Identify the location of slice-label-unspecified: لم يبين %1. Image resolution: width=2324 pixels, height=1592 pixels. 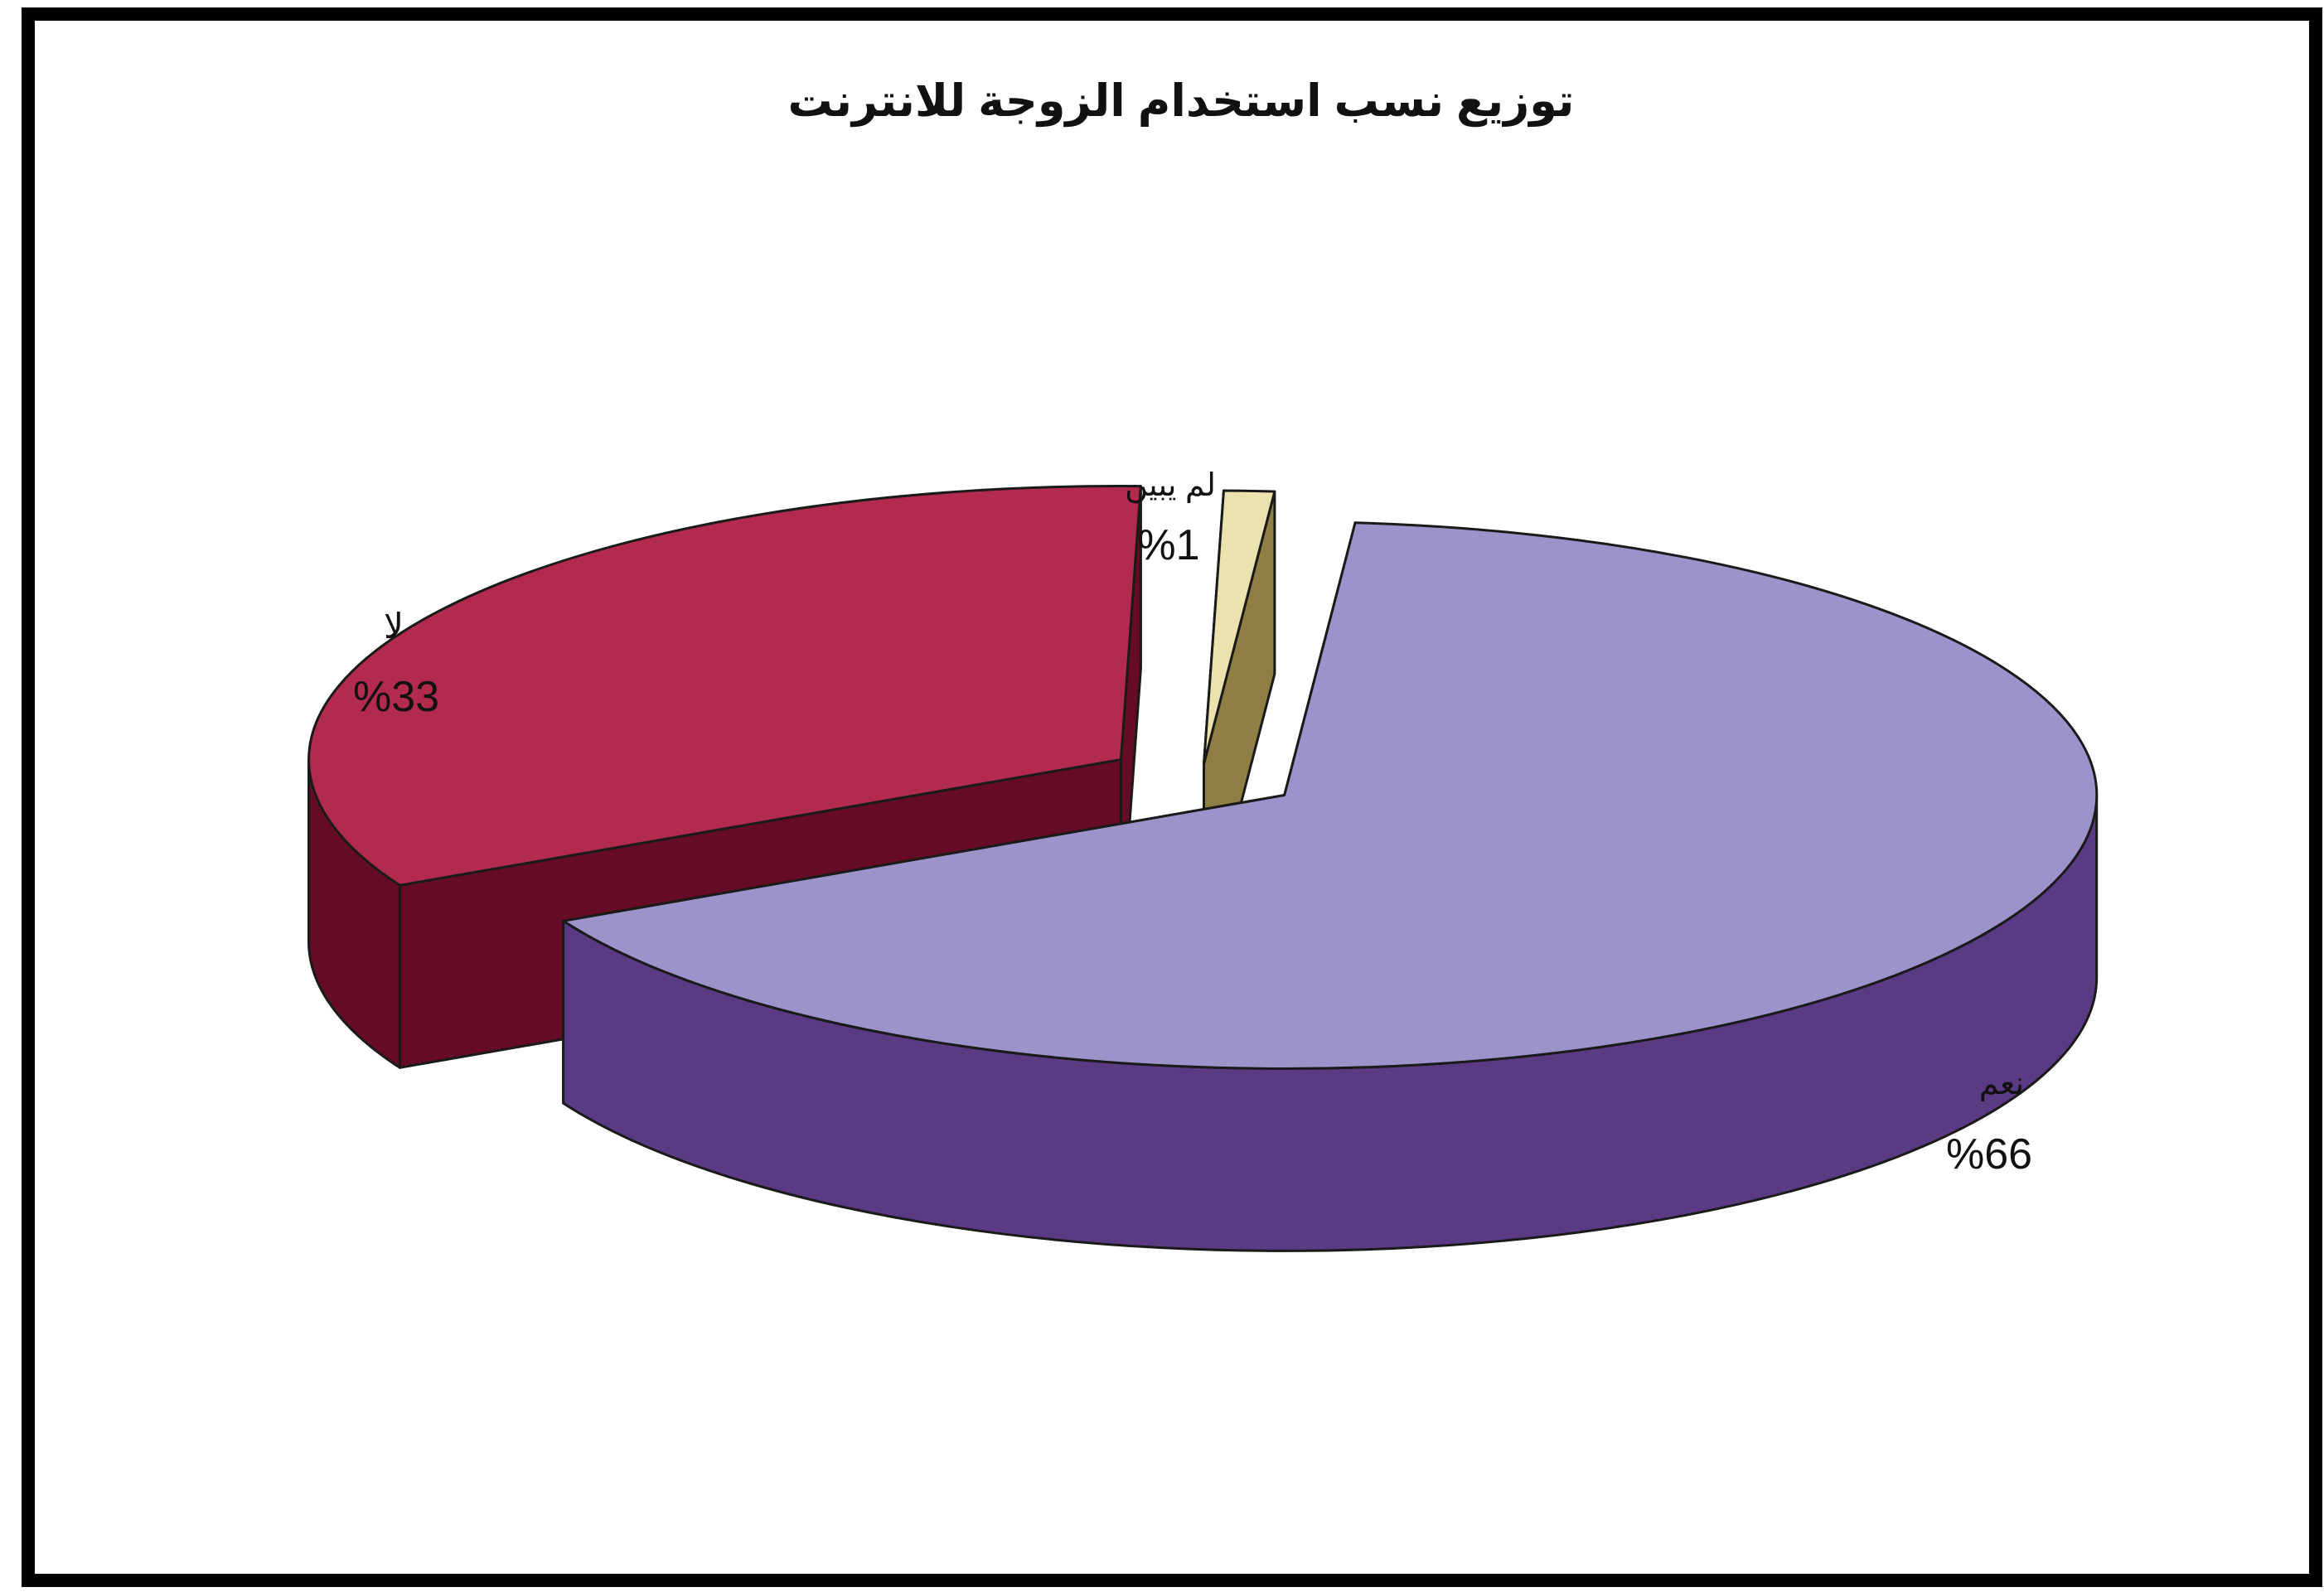
(1170, 519).